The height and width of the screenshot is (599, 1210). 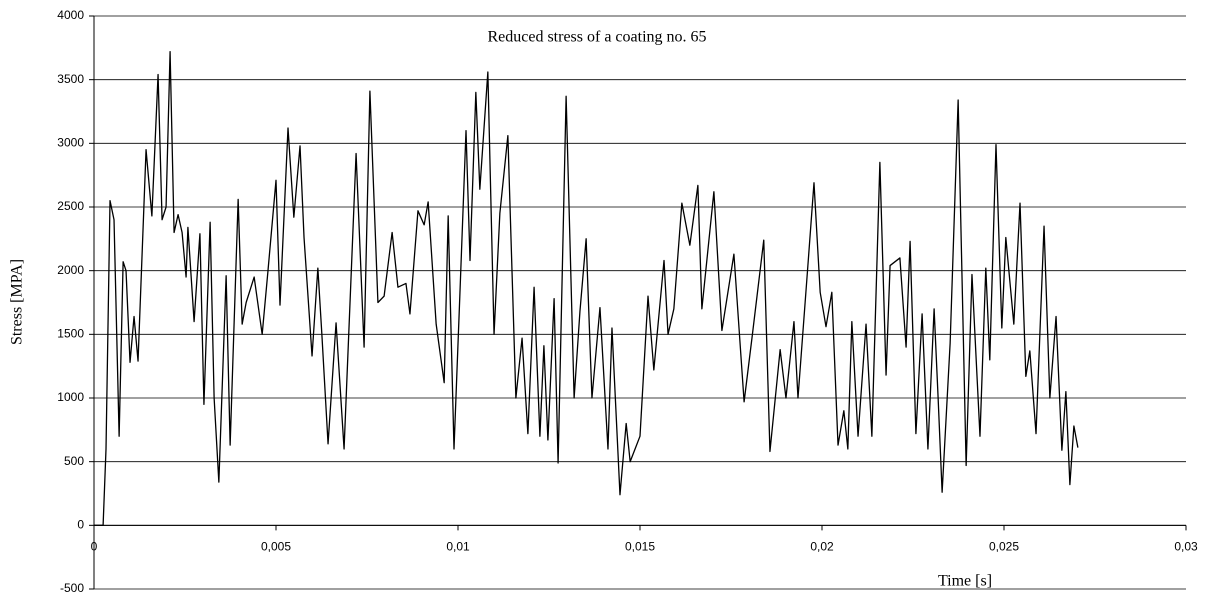 I want to click on y-tick-label: 3500, so click(x=70, y=79).